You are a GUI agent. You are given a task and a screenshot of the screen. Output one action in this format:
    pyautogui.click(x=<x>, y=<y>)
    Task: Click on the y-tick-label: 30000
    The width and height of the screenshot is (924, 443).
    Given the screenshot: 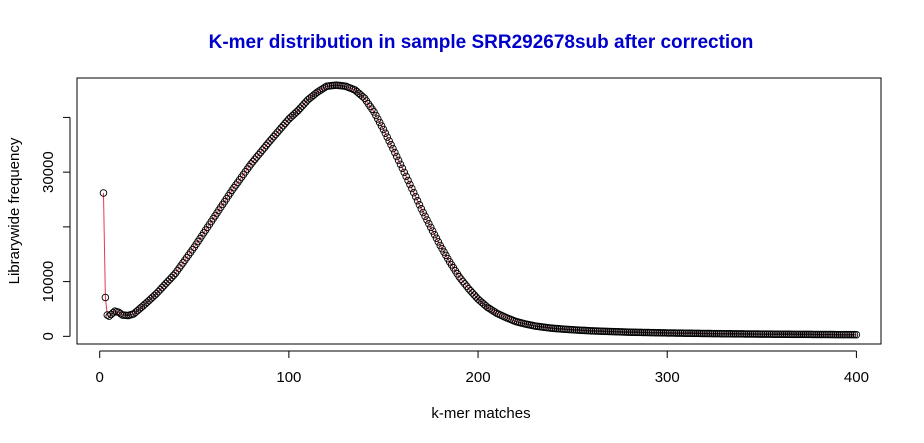 What is the action you would take?
    pyautogui.click(x=48, y=172)
    